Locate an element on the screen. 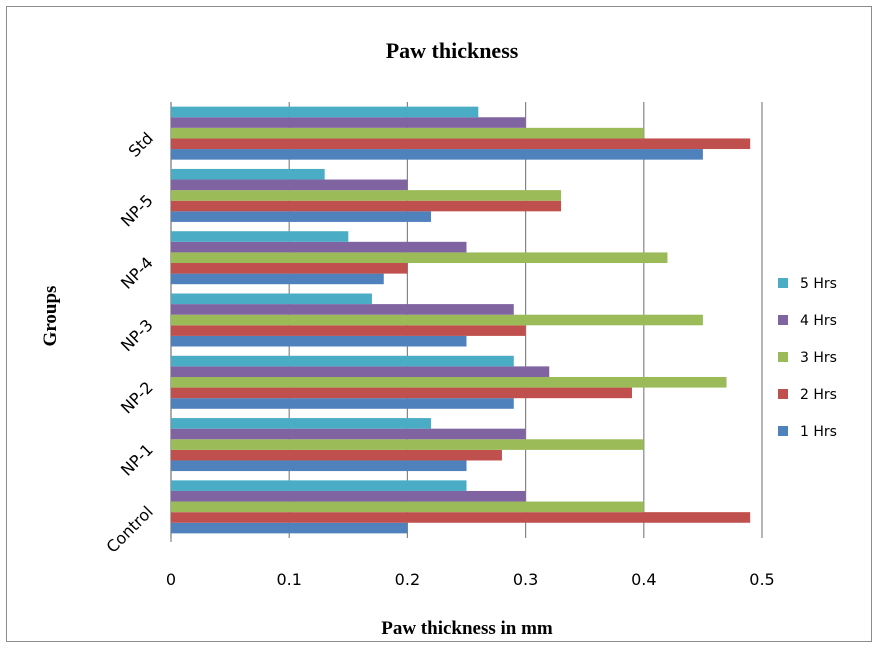 This screenshot has width=880, height=650. x-tick-labels: 0 0.1 0.2 0.3 0.4 0.5 is located at coordinates (470, 579).